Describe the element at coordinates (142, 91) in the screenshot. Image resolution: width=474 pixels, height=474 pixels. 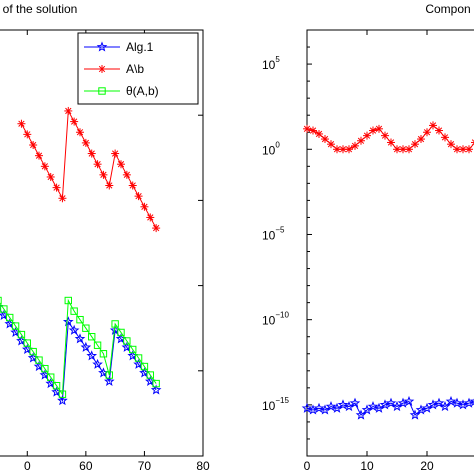
I see `legend-label: θ(A,b)` at that location.